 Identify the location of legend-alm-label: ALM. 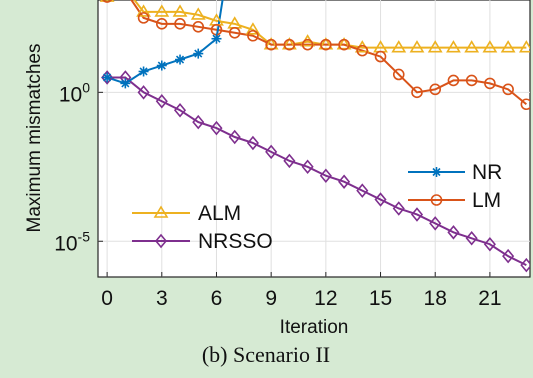
(219, 213).